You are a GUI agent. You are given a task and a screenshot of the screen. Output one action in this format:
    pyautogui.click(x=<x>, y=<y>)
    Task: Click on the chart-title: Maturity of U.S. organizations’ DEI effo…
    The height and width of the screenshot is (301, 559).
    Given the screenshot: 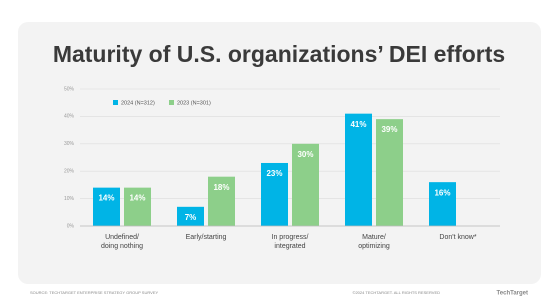 What is the action you would take?
    pyautogui.click(x=279, y=54)
    